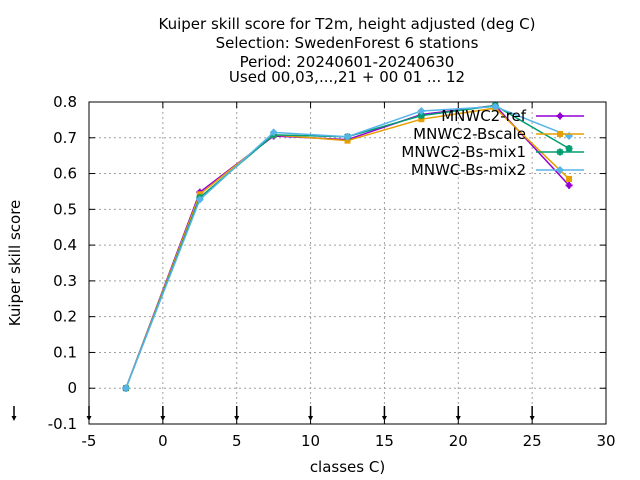 Image resolution: width=640 pixels, height=480 pixels. Describe the element at coordinates (347, 43) in the screenshot. I see `title-line-2: Selection: SwedenForest 6 stations` at that location.